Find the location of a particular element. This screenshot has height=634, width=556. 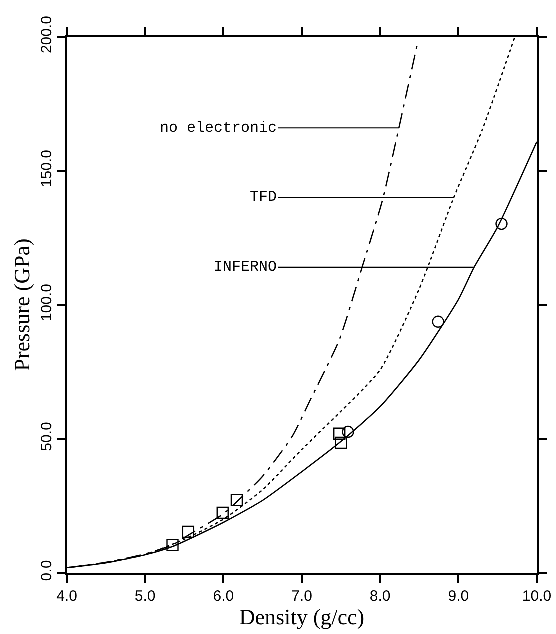

x-tick-label: 10.0 is located at coordinates (537, 596).